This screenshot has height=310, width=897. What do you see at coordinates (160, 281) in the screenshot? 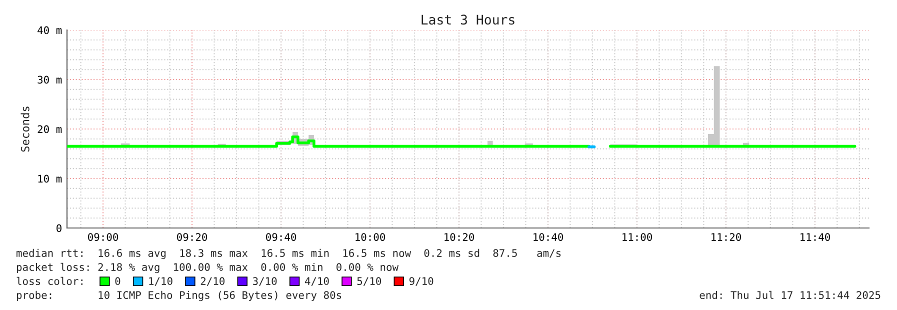
I see `legend-label: 1/10` at bounding box center [160, 281].